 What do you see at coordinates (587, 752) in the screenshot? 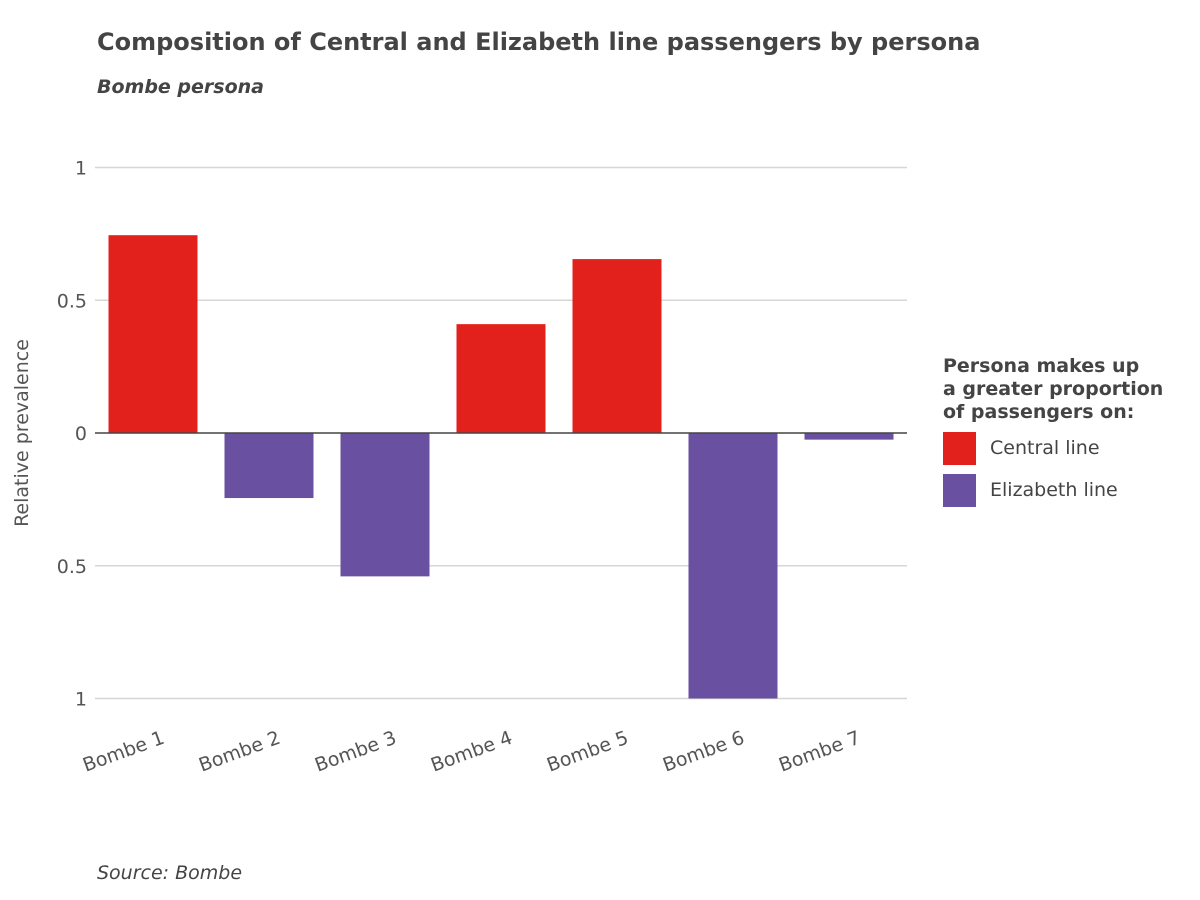
I see `x-tick-label: Bombe 5` at bounding box center [587, 752].